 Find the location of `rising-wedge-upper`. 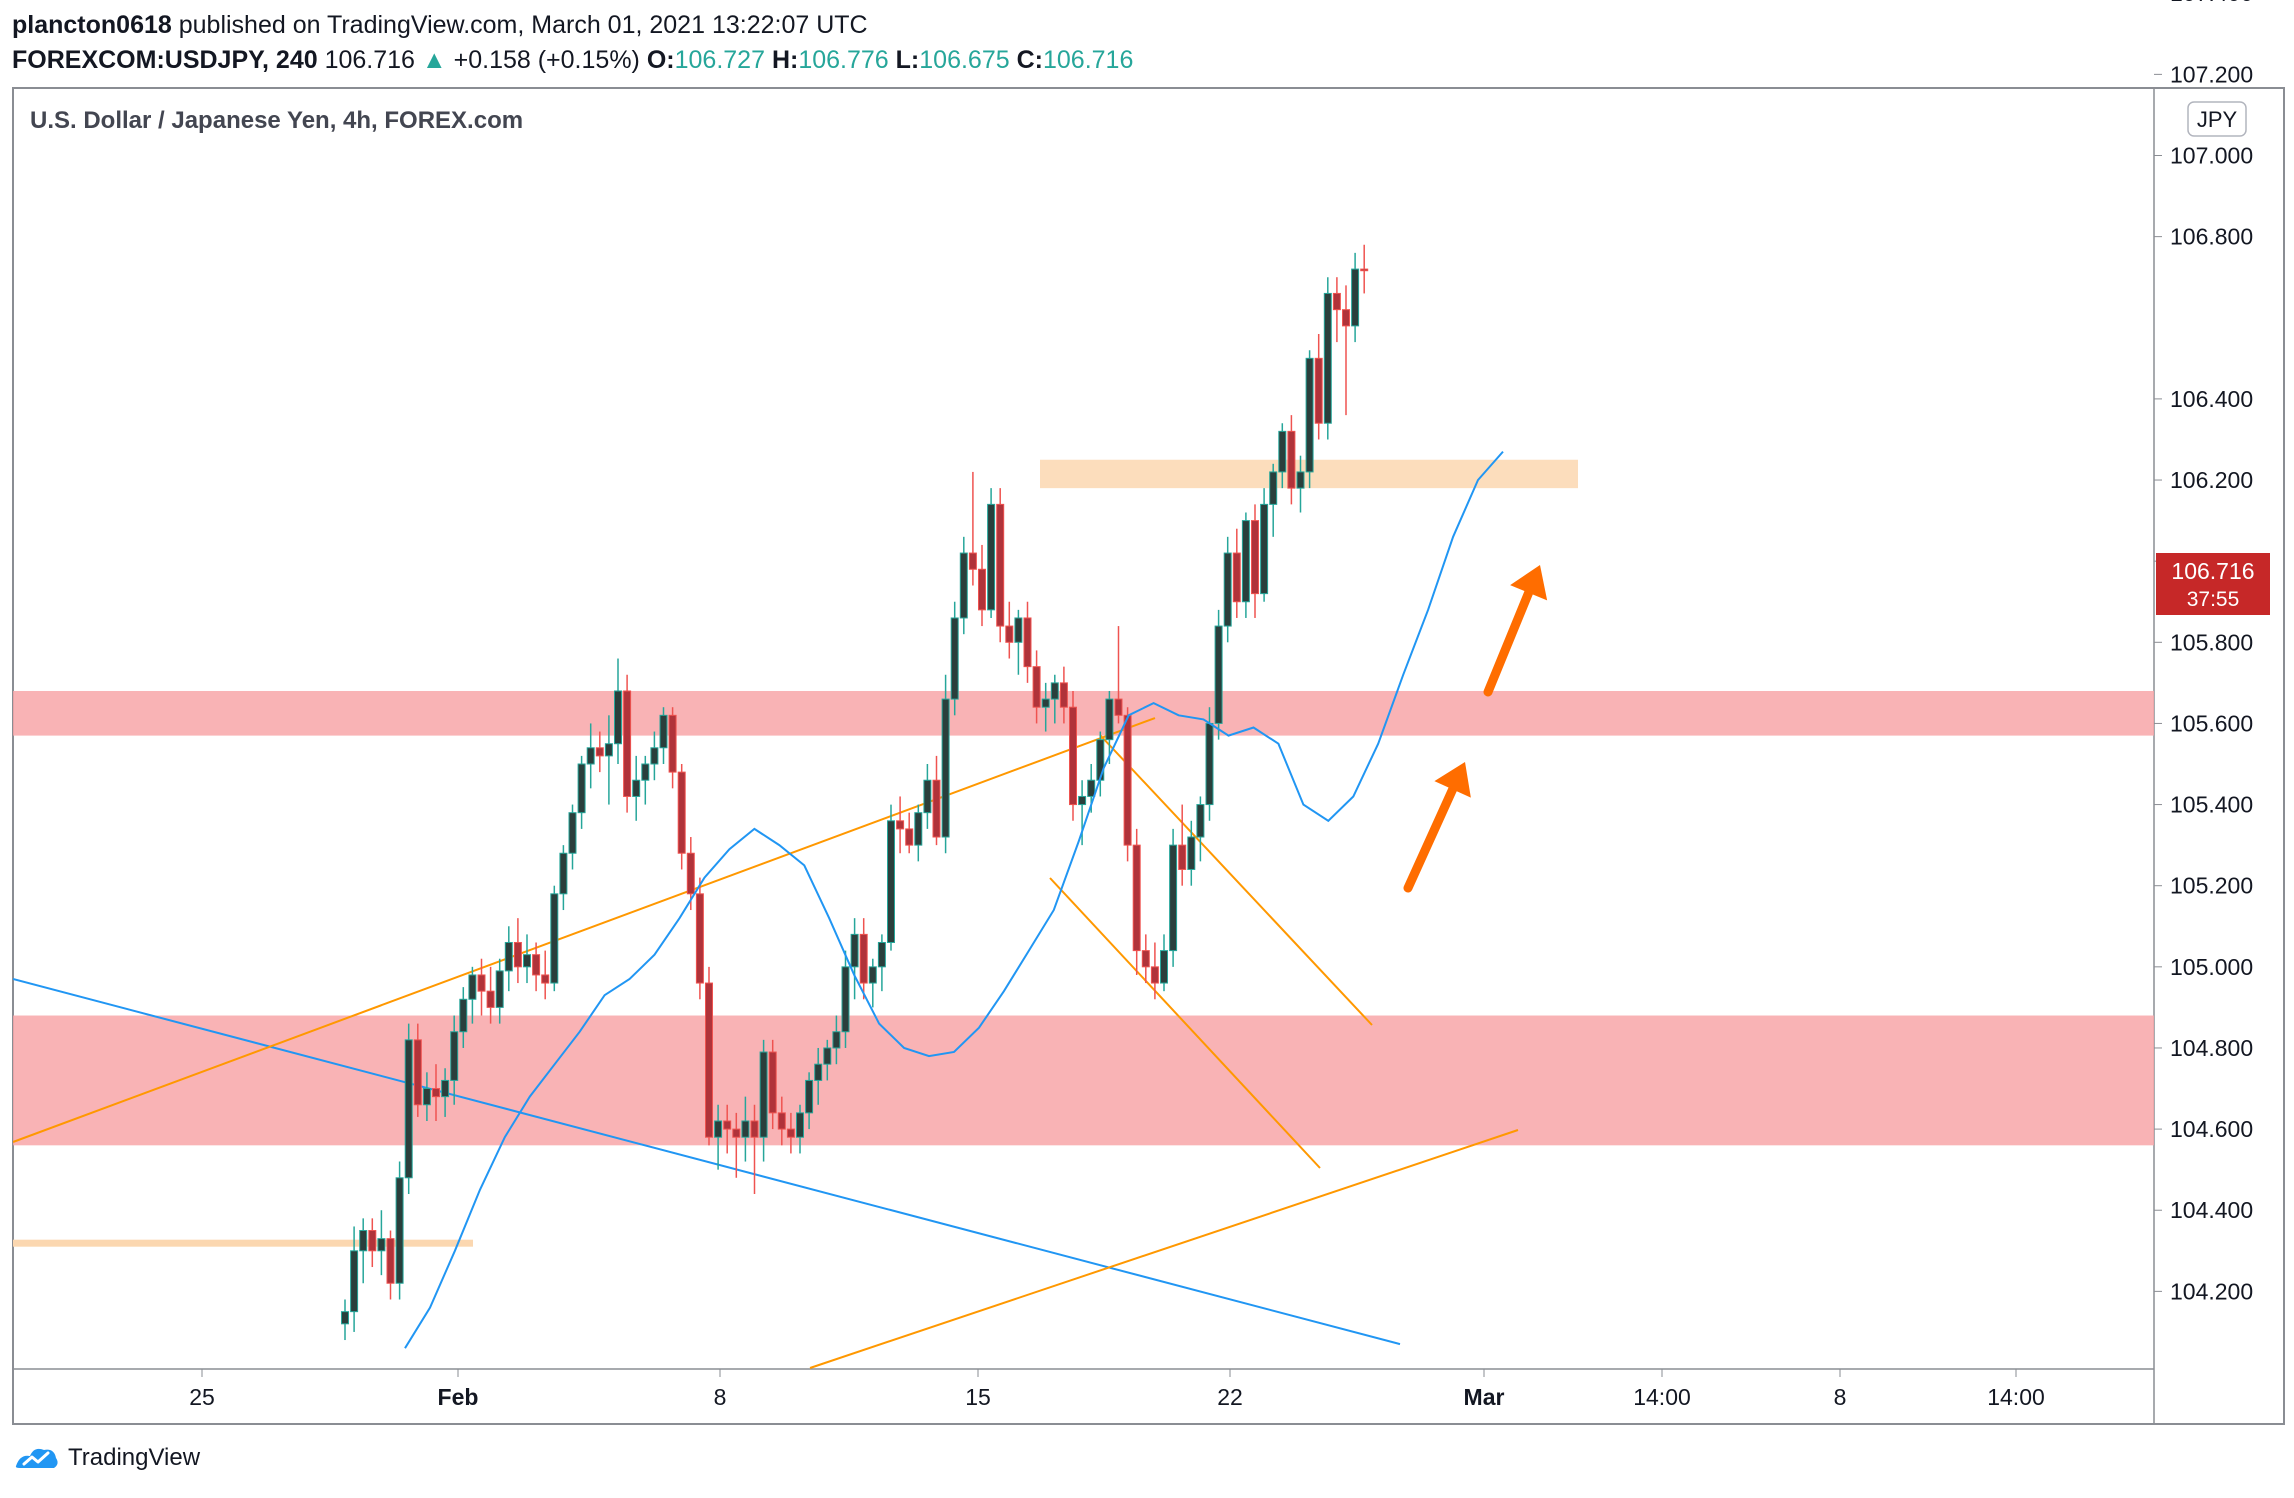

rising-wedge-upper is located at coordinates (584, 930).